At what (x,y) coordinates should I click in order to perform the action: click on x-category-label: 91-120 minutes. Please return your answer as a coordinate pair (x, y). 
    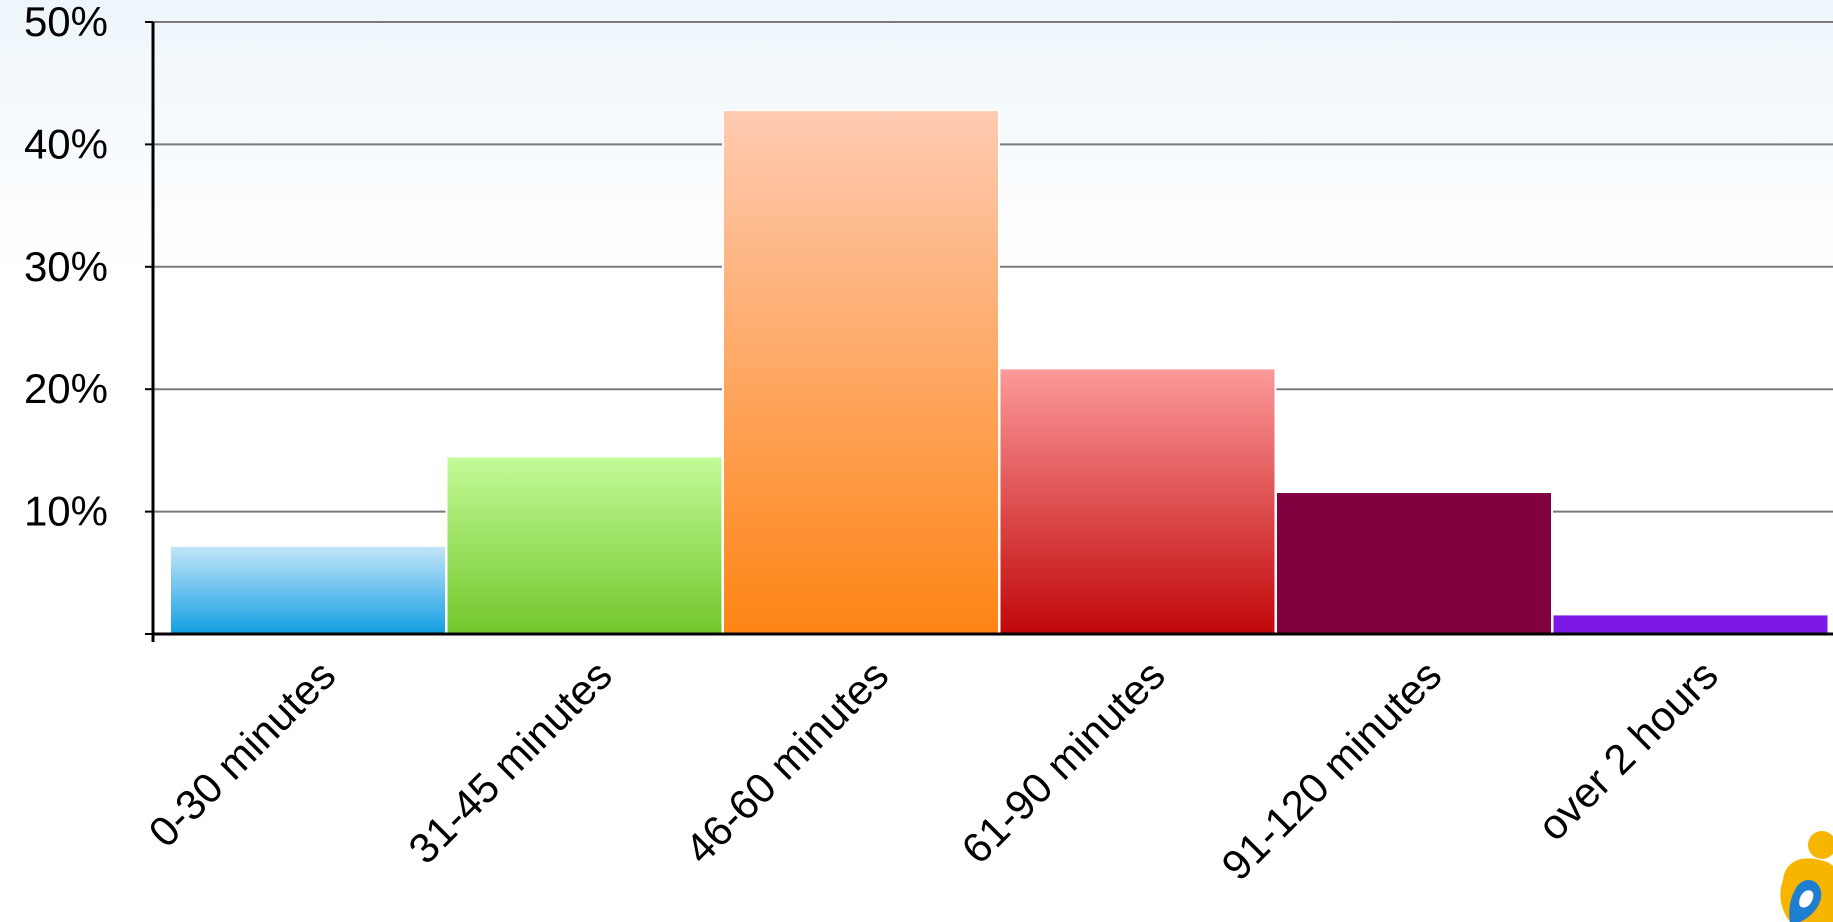
    Looking at the image, I should click on (1331, 770).